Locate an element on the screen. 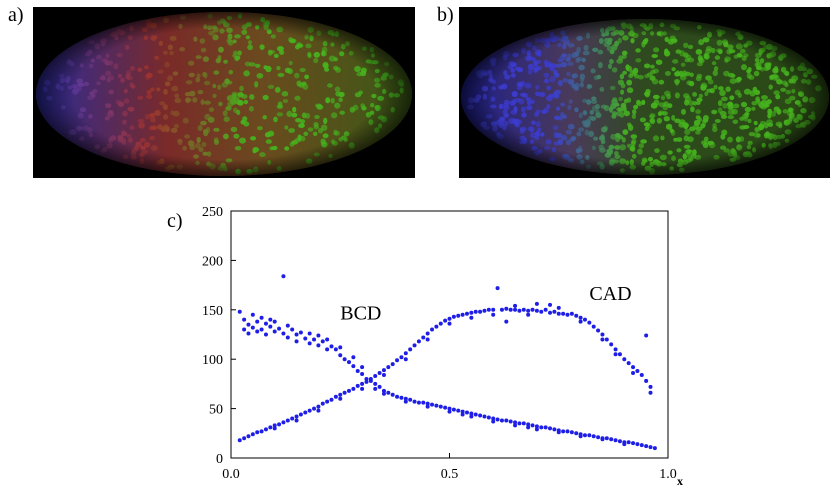 Image resolution: width=830 pixels, height=487 pixels. x-tick-label: 1.0 is located at coordinates (668, 474).